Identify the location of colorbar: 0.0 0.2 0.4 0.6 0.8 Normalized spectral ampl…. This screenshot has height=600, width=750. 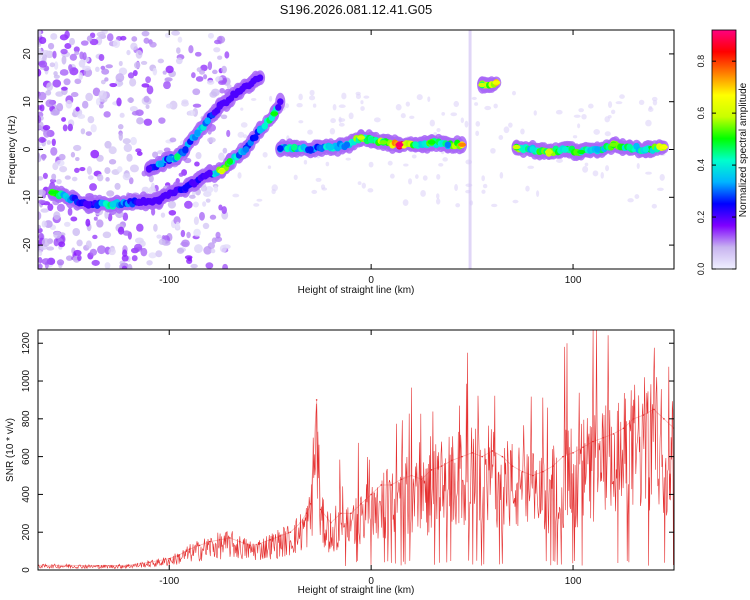
(722, 152).